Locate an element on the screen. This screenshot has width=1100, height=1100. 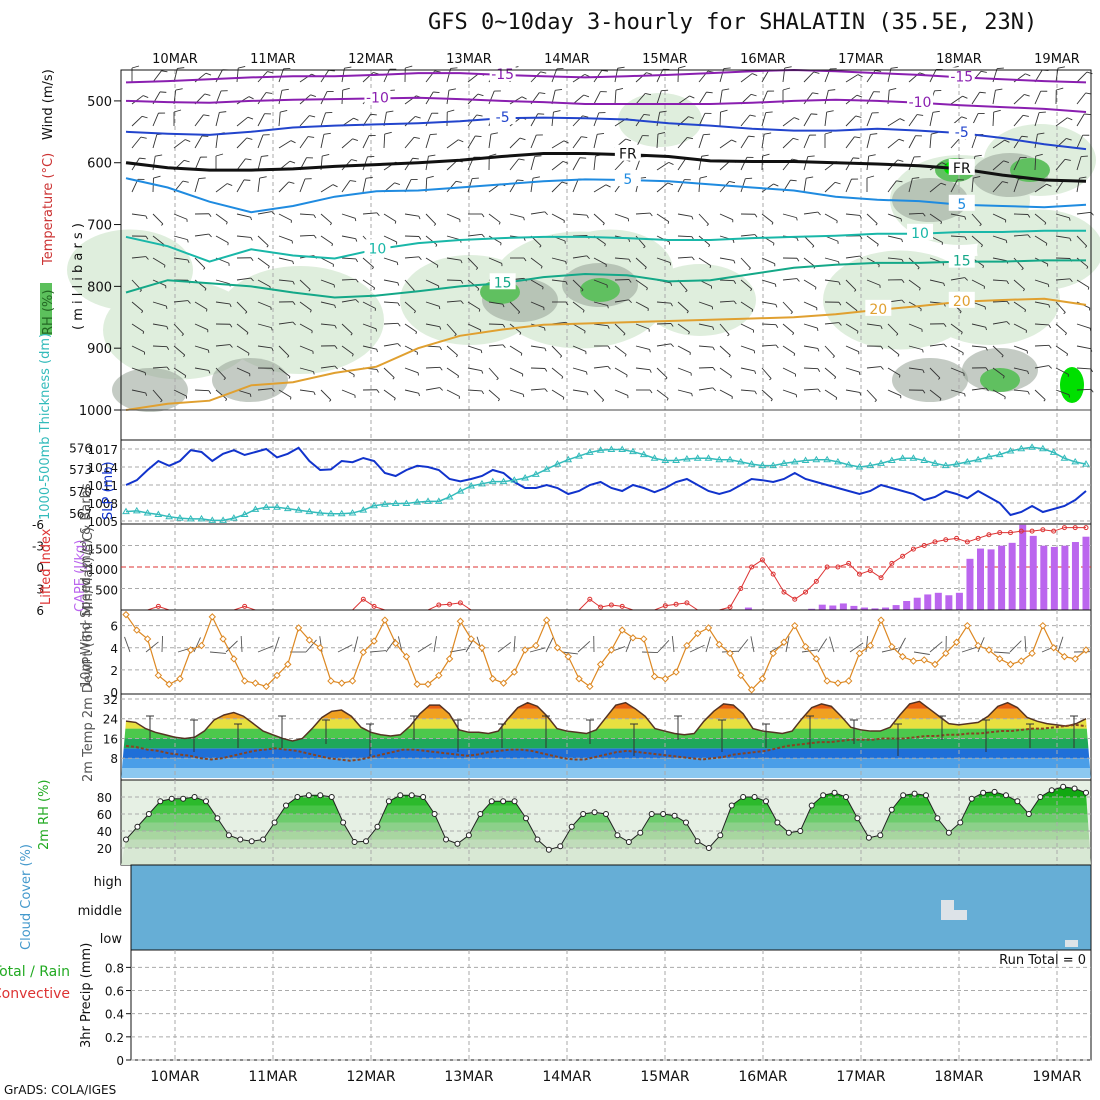
rh-band is located at coordinates (606, 826).